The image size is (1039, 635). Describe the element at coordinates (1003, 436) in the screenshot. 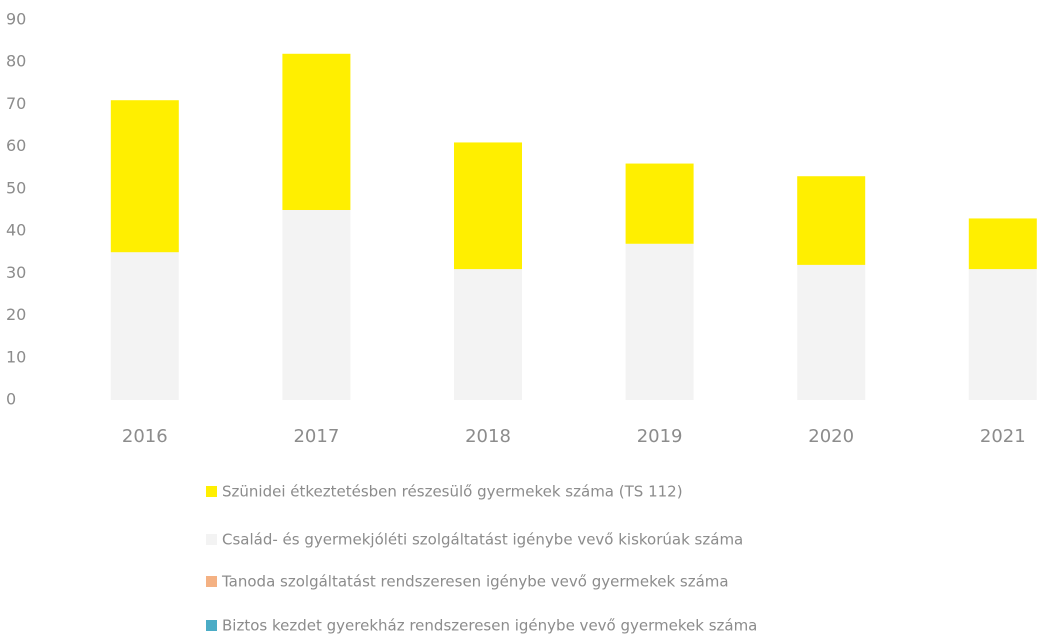

I see `x-tick-label: 2021` at that location.